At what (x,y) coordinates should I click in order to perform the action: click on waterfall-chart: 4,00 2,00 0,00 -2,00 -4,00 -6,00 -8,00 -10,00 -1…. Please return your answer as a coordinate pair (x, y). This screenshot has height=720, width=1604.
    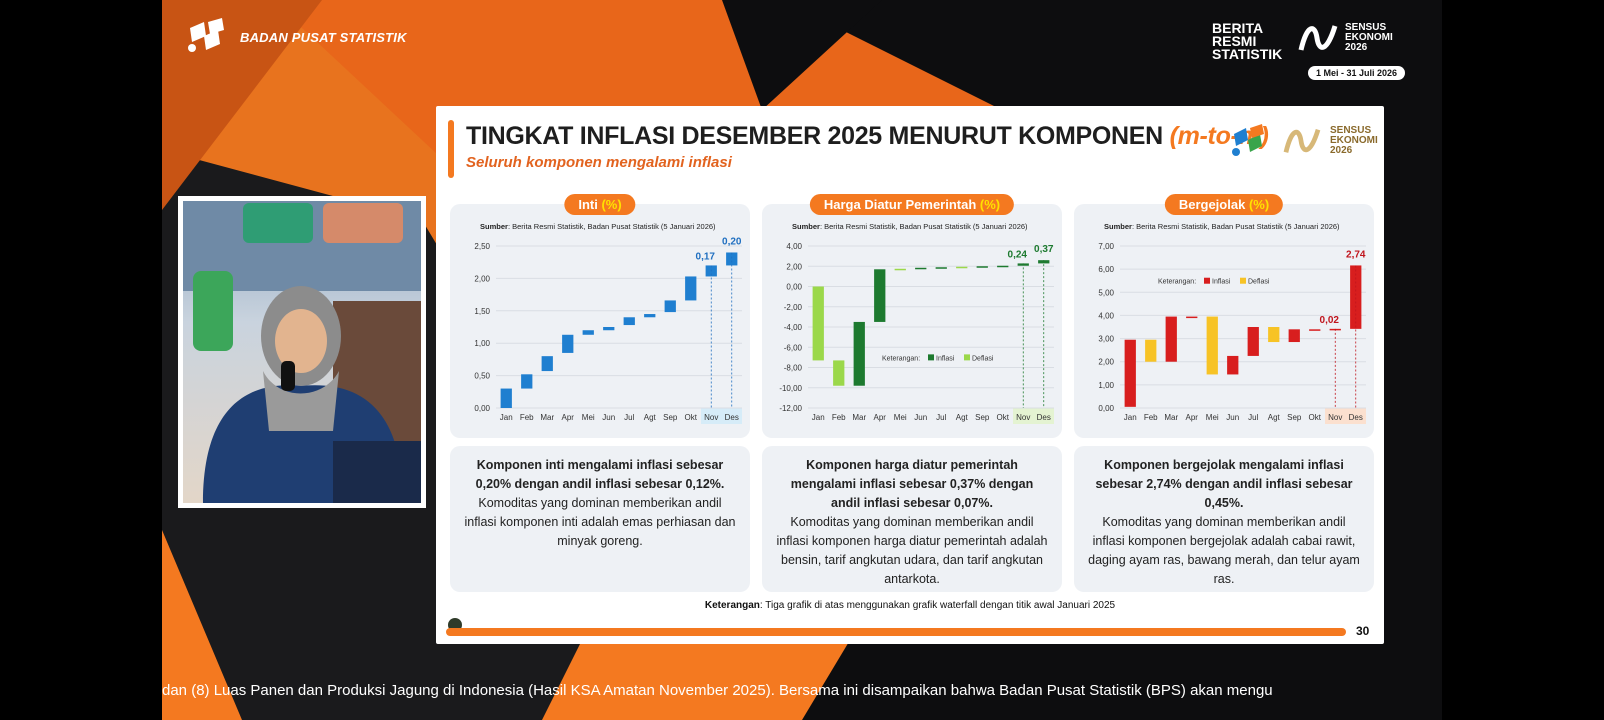
    Looking at the image, I should click on (916, 333).